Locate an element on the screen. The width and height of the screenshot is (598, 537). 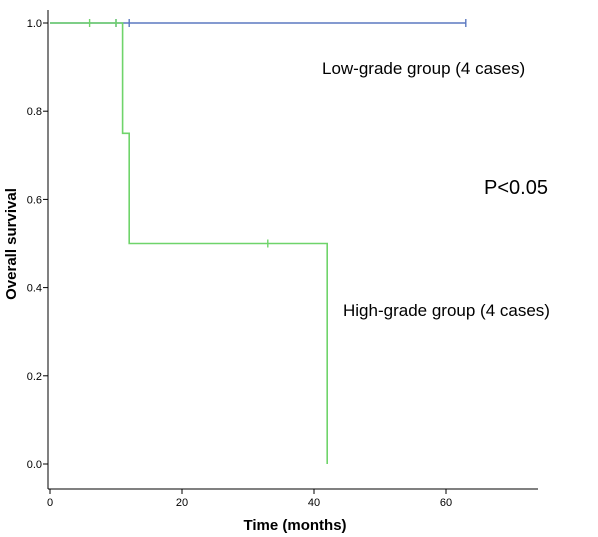
y-tick-label: 0.6 is located at coordinates (34, 200).